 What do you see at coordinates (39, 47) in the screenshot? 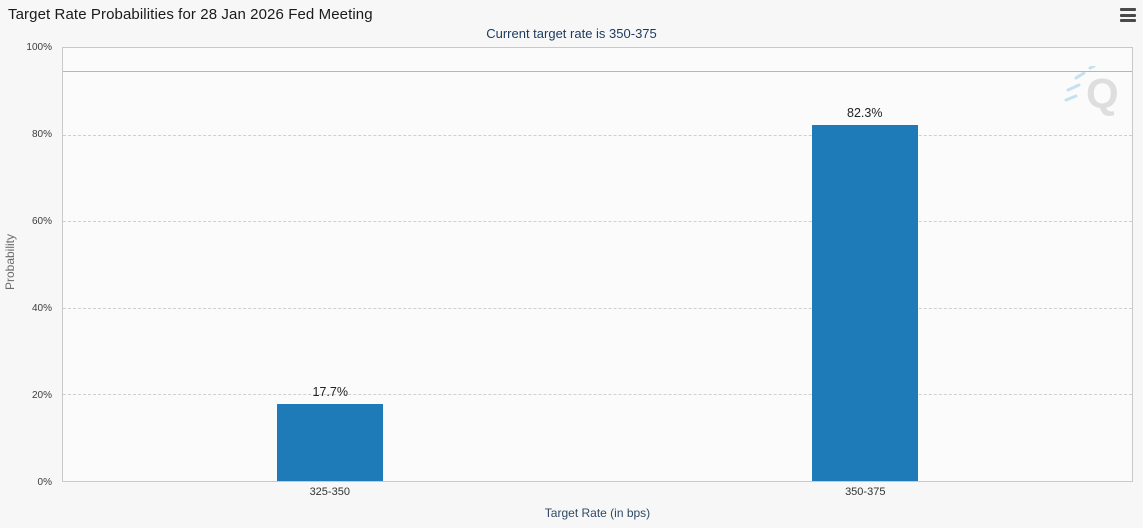
I see `y-tick-label: 100%` at bounding box center [39, 47].